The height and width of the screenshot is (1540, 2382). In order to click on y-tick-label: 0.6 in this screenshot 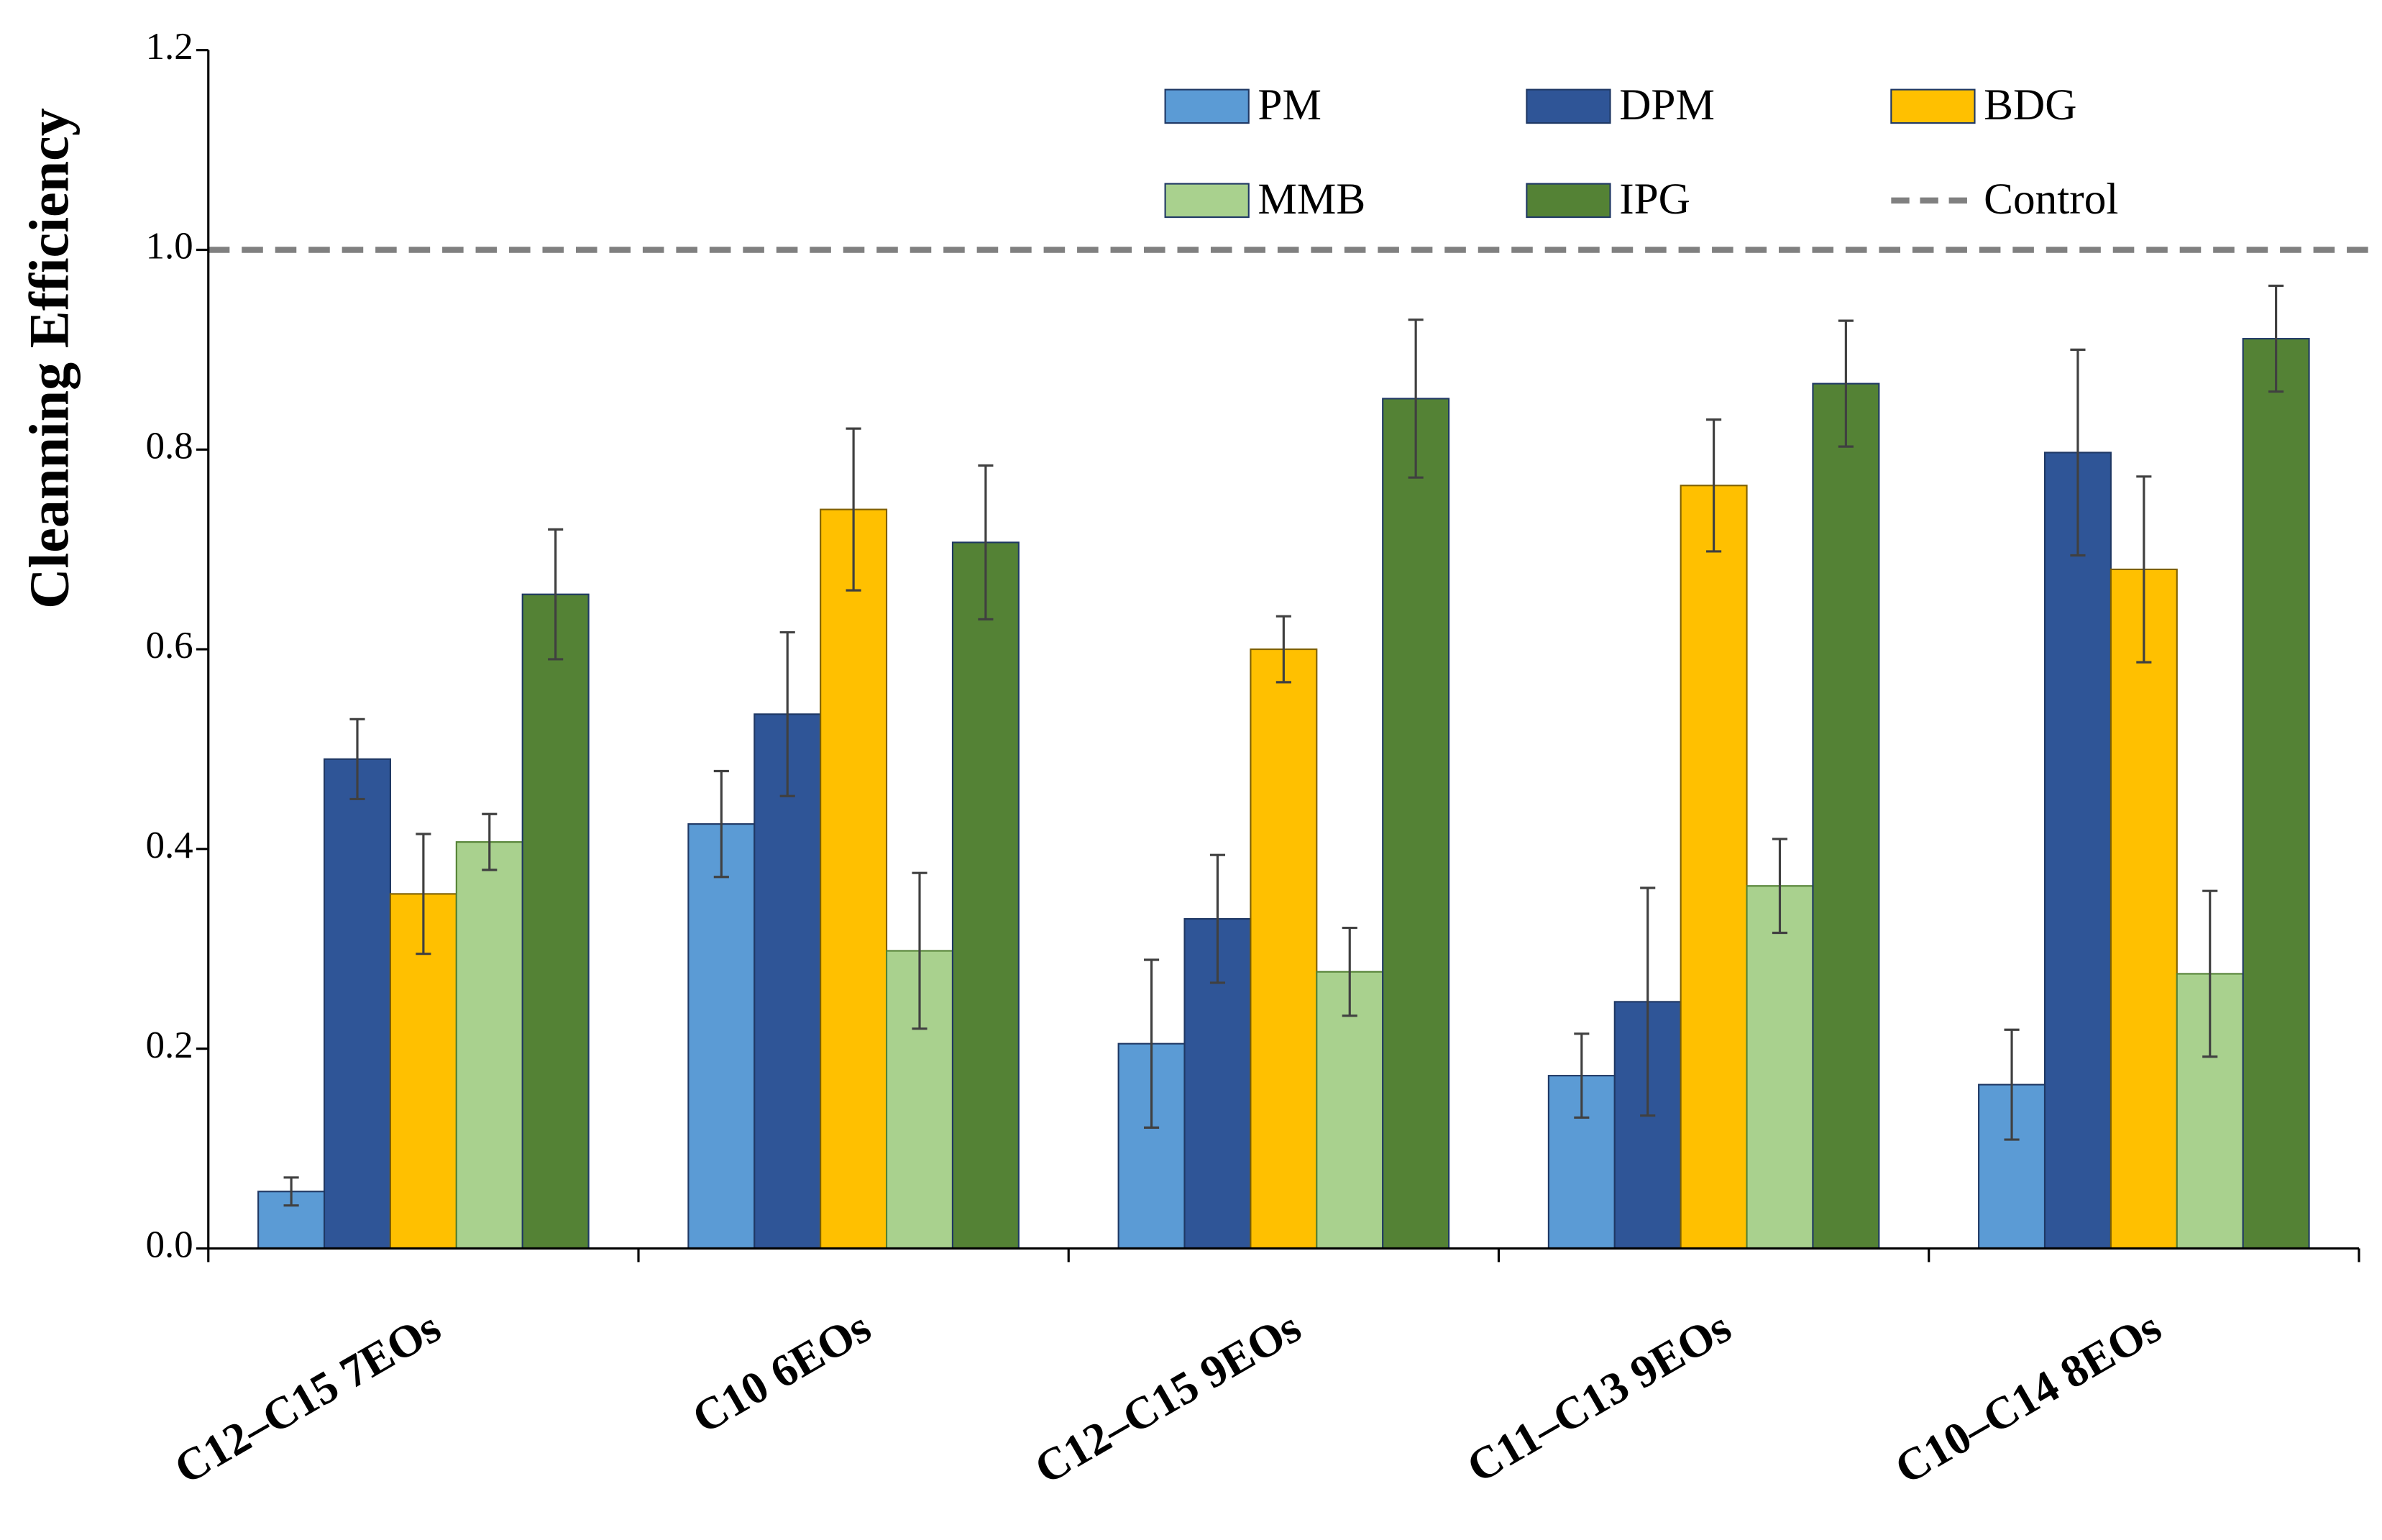, I will do `click(169, 645)`.